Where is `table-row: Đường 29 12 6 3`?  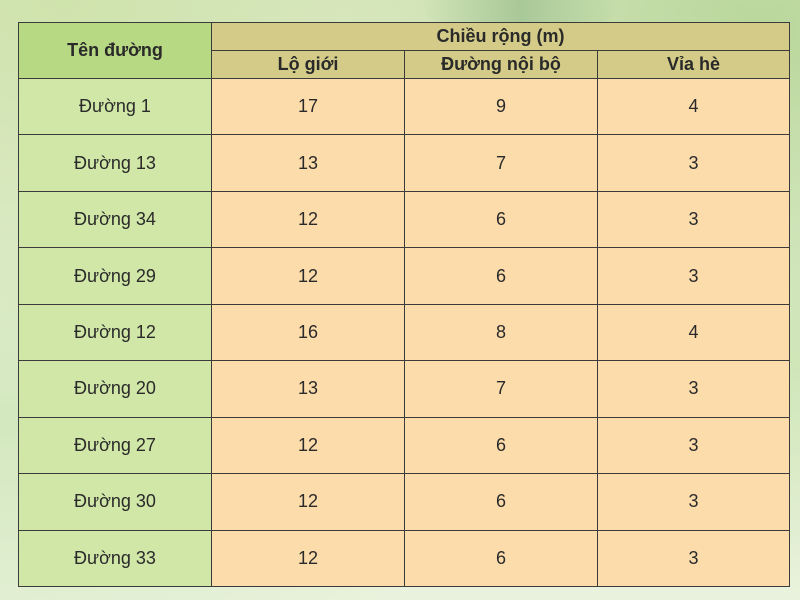 table-row: Đường 29 12 6 3 is located at coordinates (404, 276).